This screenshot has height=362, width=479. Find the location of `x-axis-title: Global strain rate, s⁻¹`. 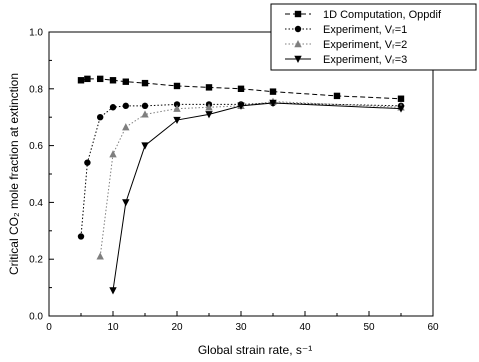

x-axis-title: Global strain rate, s⁻¹ is located at coordinates (255, 350).